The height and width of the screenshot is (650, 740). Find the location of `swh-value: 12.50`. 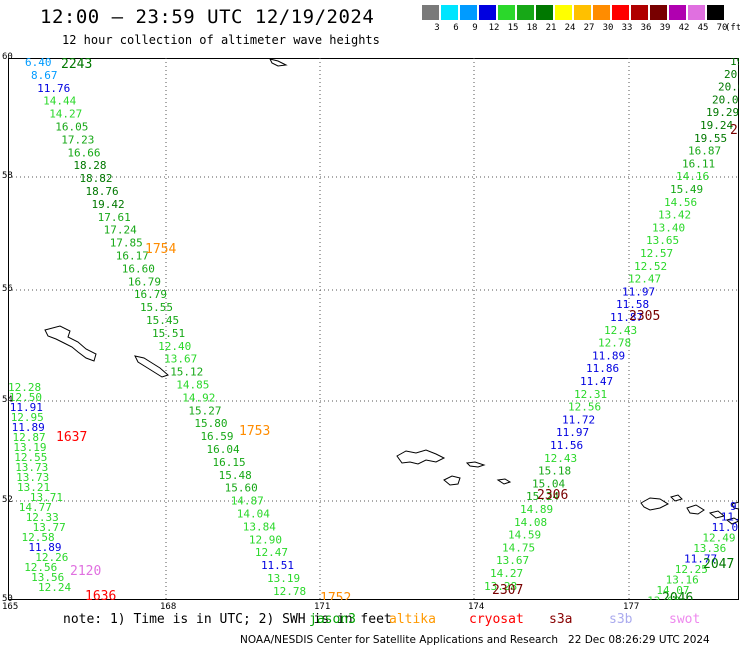

swh-value: 12.50 is located at coordinates (25, 397).